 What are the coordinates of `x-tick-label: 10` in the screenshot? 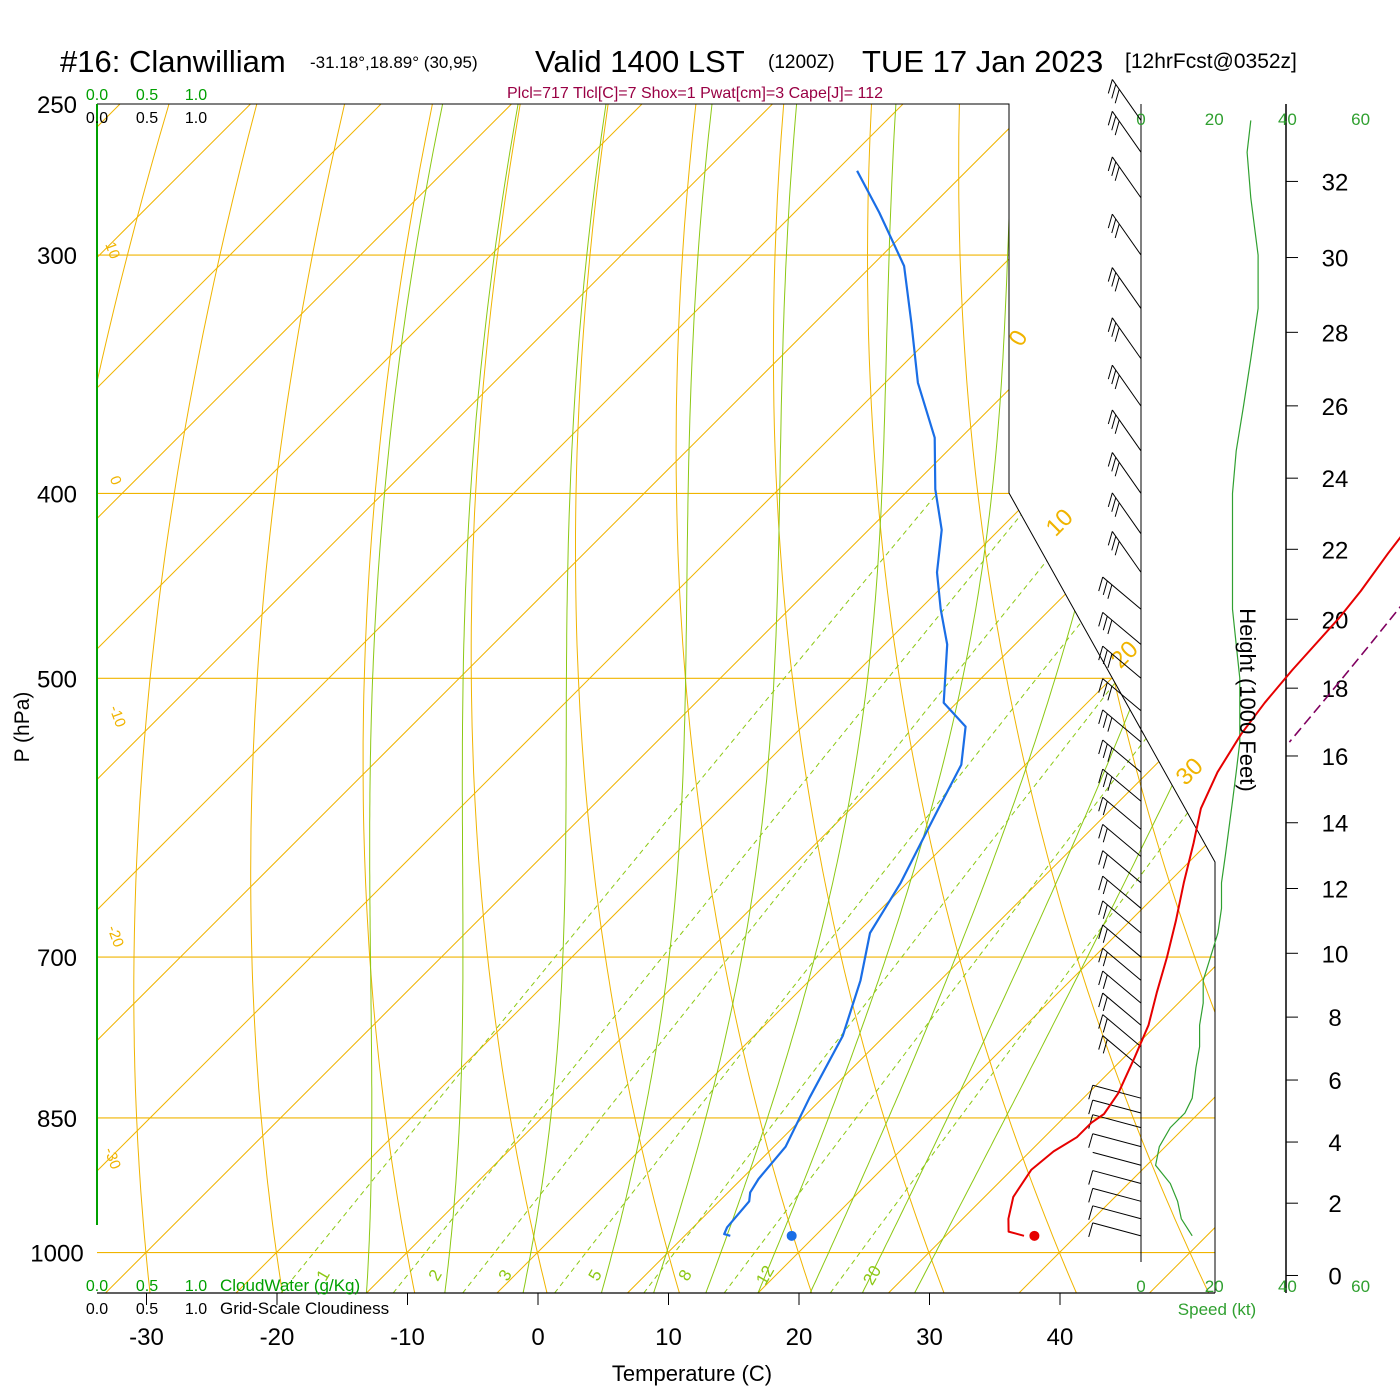 It's located at (668, 1337).